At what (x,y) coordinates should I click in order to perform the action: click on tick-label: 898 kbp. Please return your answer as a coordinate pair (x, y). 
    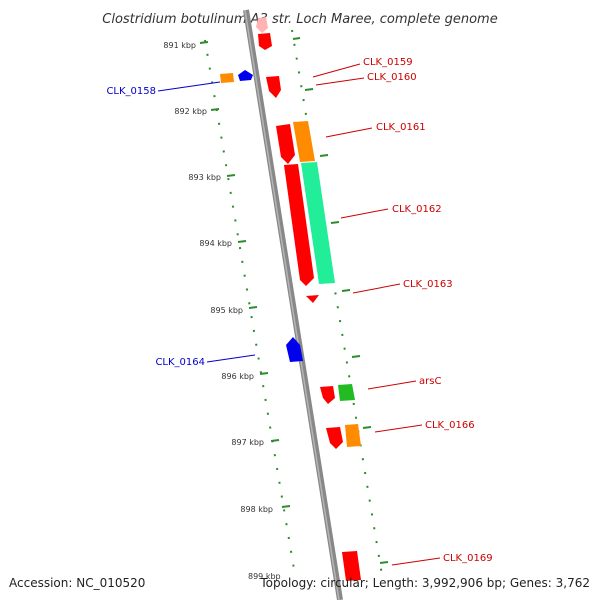
    Looking at the image, I should click on (256, 509).